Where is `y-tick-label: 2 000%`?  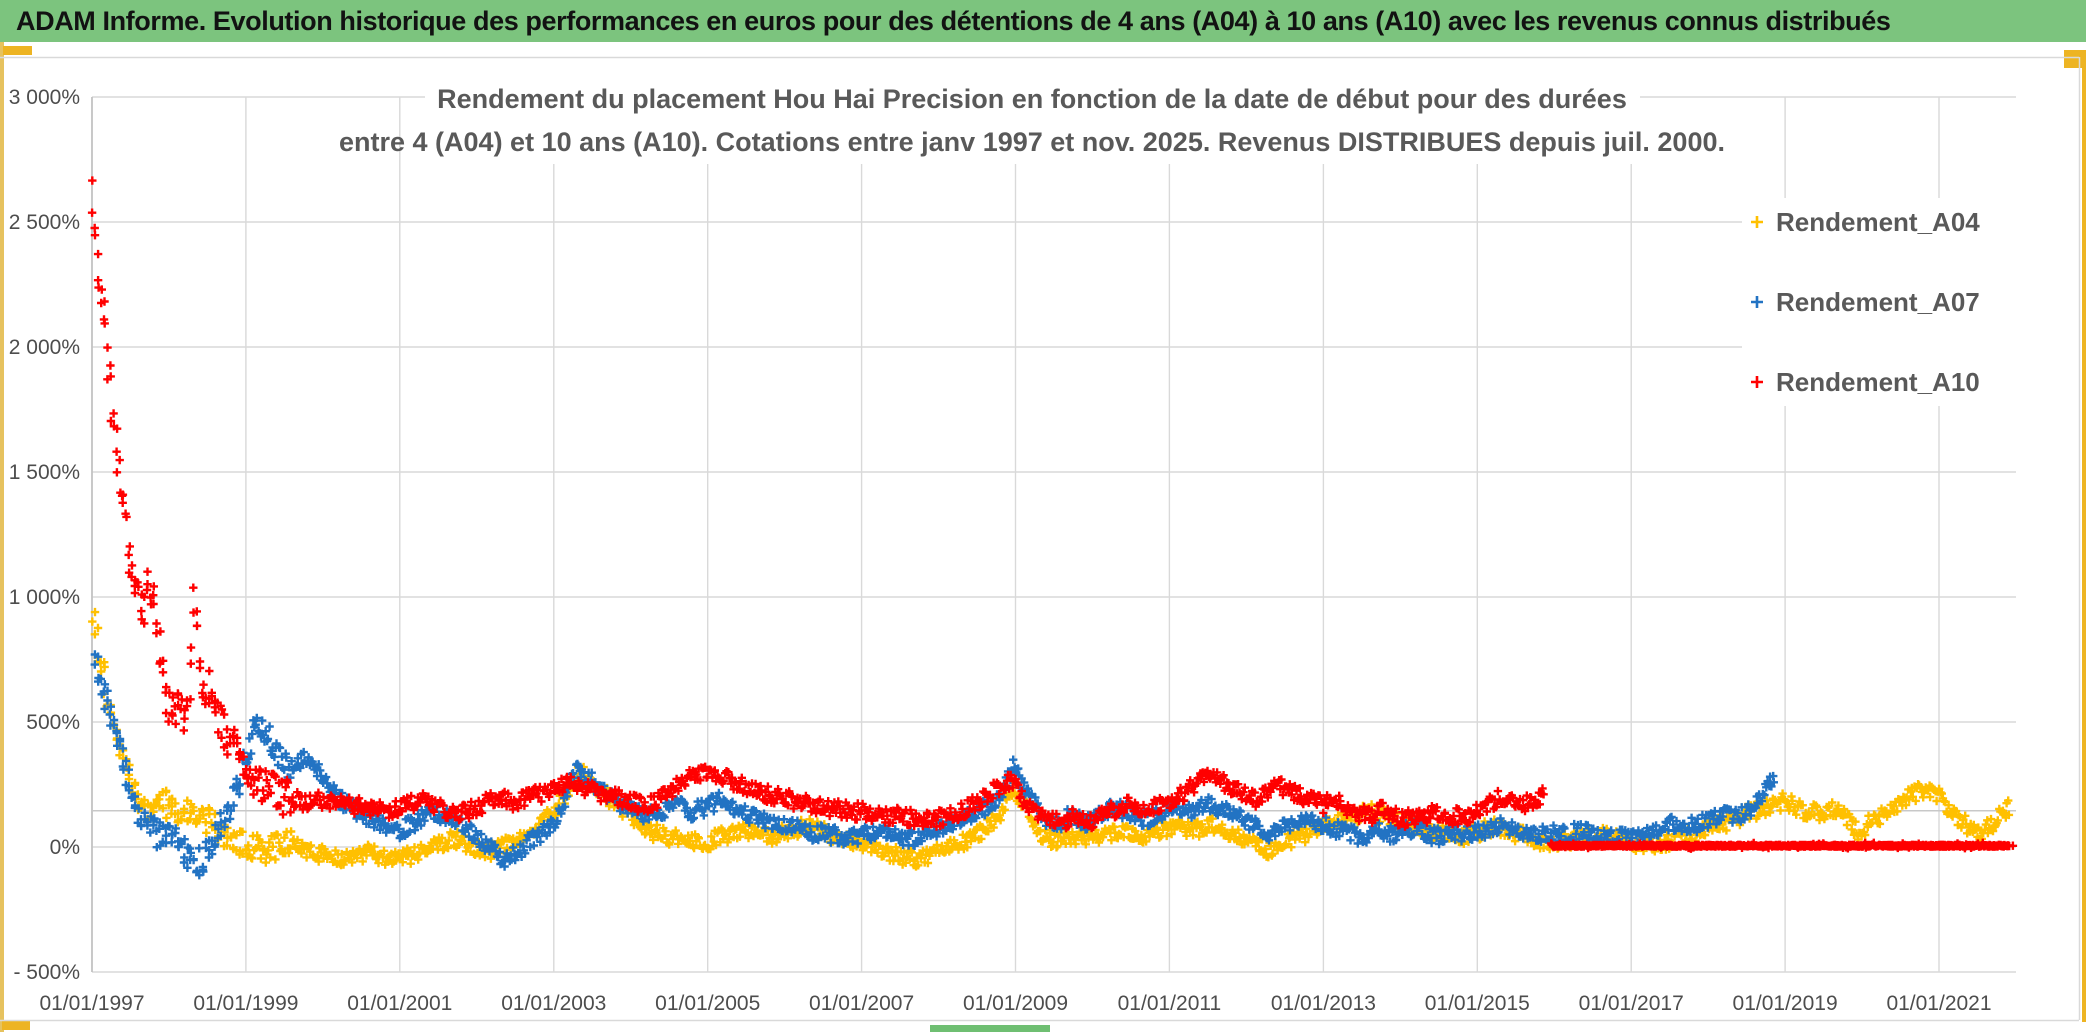
y-tick-label: 2 000% is located at coordinates (44, 347).